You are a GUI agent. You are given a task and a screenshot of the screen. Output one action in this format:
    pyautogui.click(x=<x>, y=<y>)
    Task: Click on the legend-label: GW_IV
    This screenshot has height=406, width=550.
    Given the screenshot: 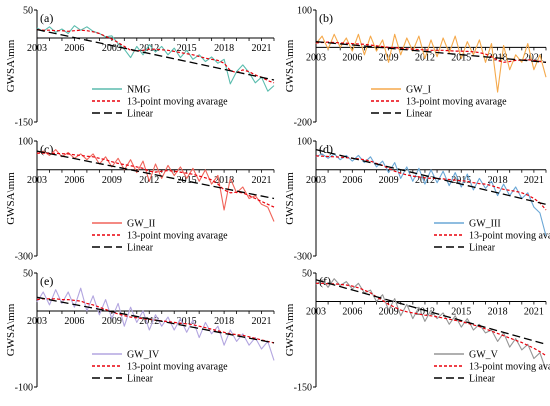 What is the action you would take?
    pyautogui.click(x=143, y=355)
    